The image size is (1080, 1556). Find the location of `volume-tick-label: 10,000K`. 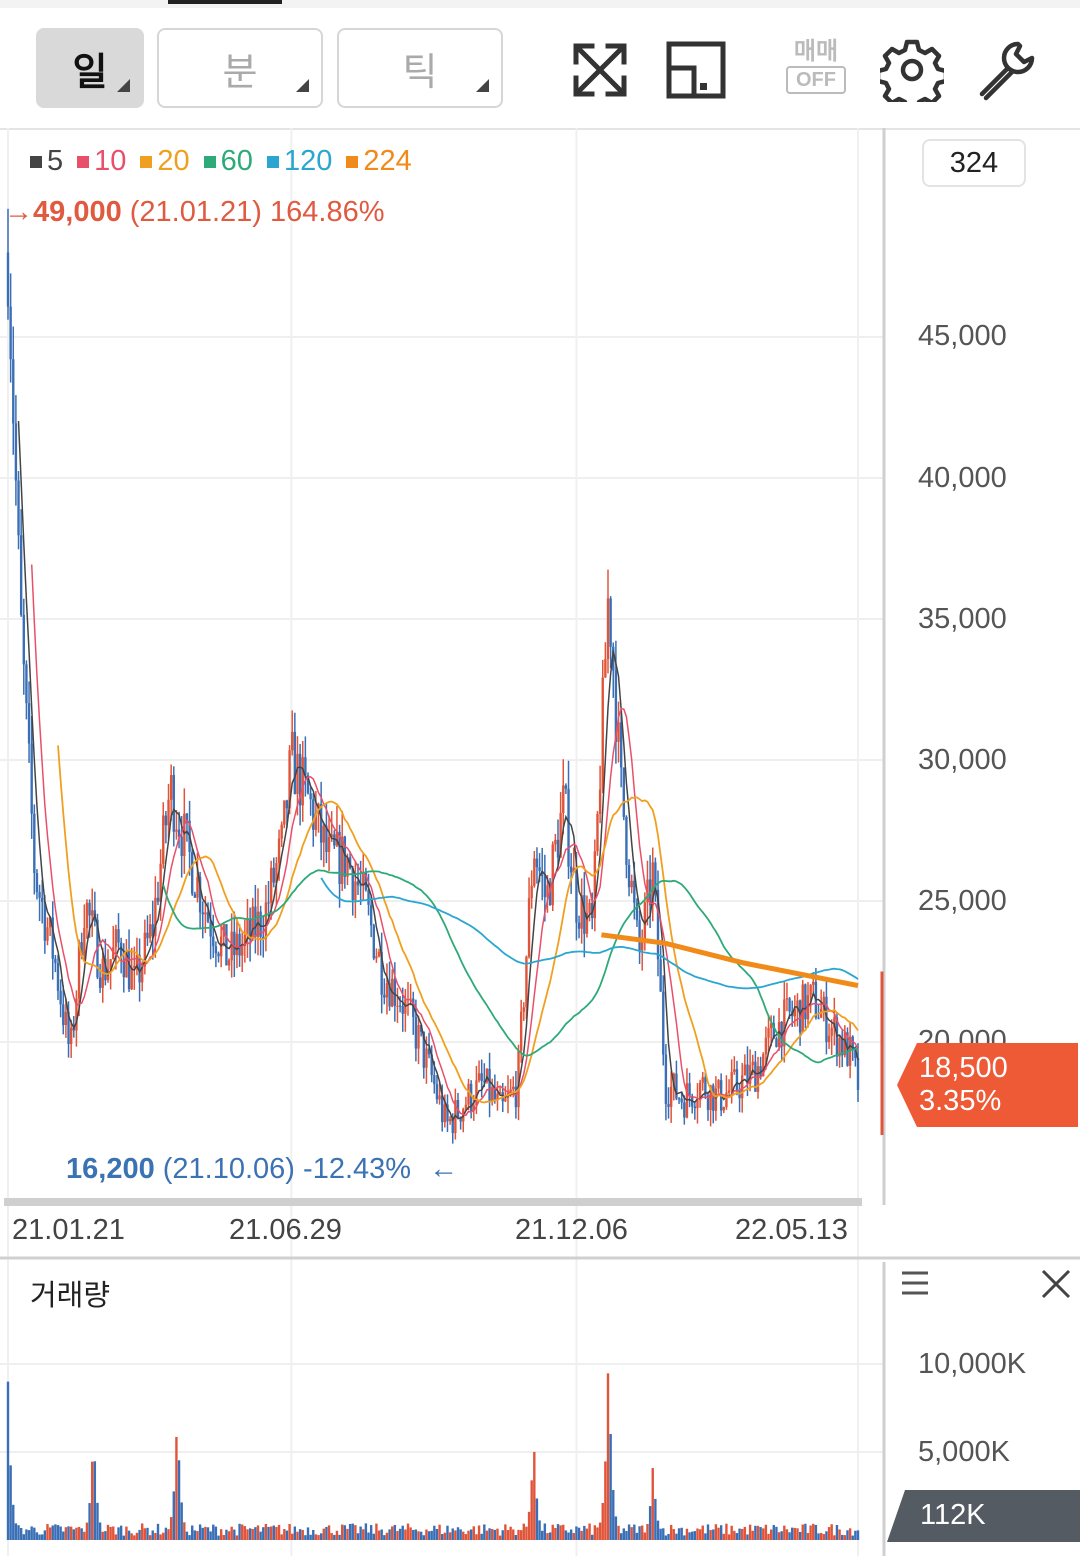

volume-tick-label: 10,000K is located at coordinates (972, 1364).